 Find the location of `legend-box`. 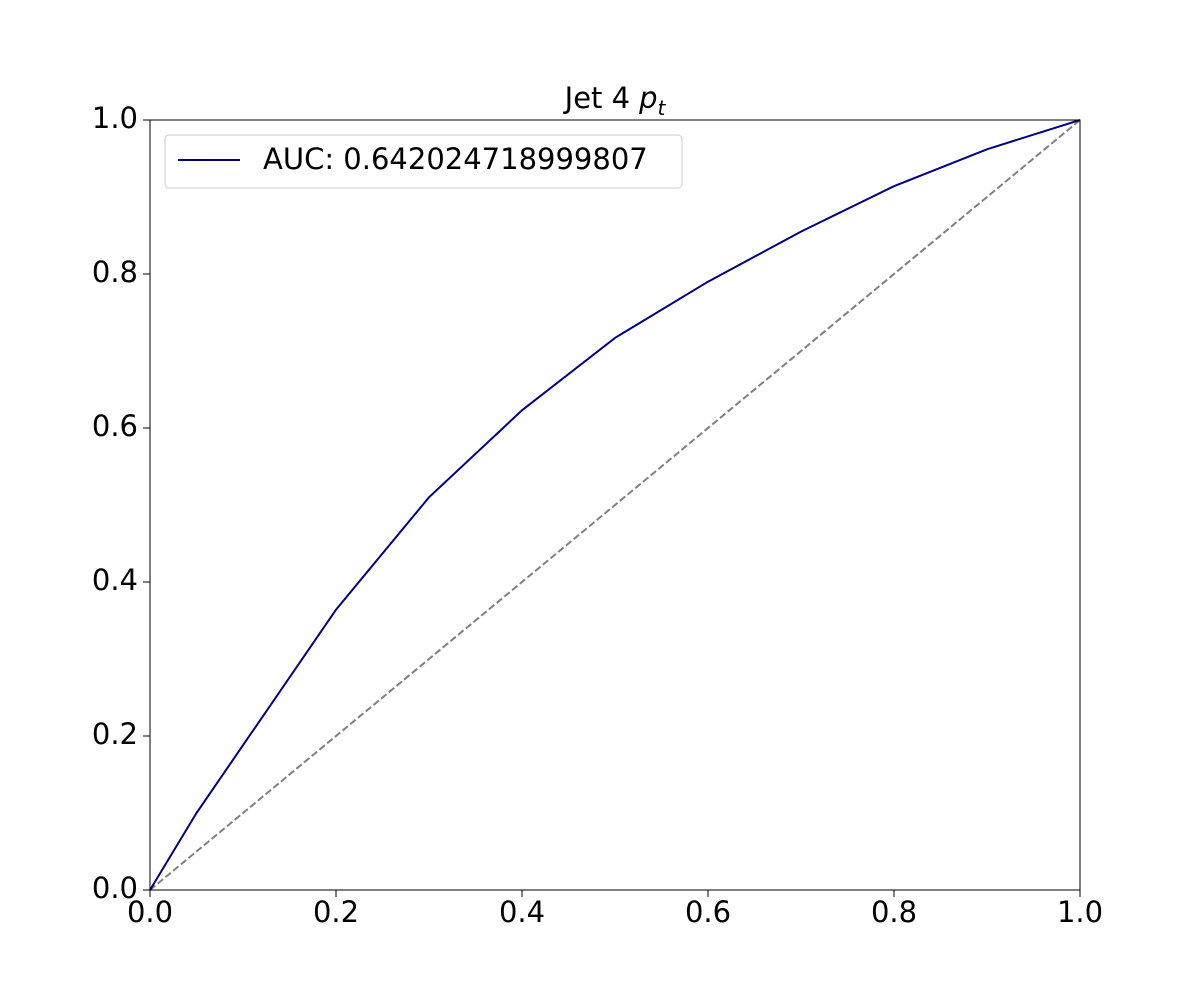

legend-box is located at coordinates (423, 161).